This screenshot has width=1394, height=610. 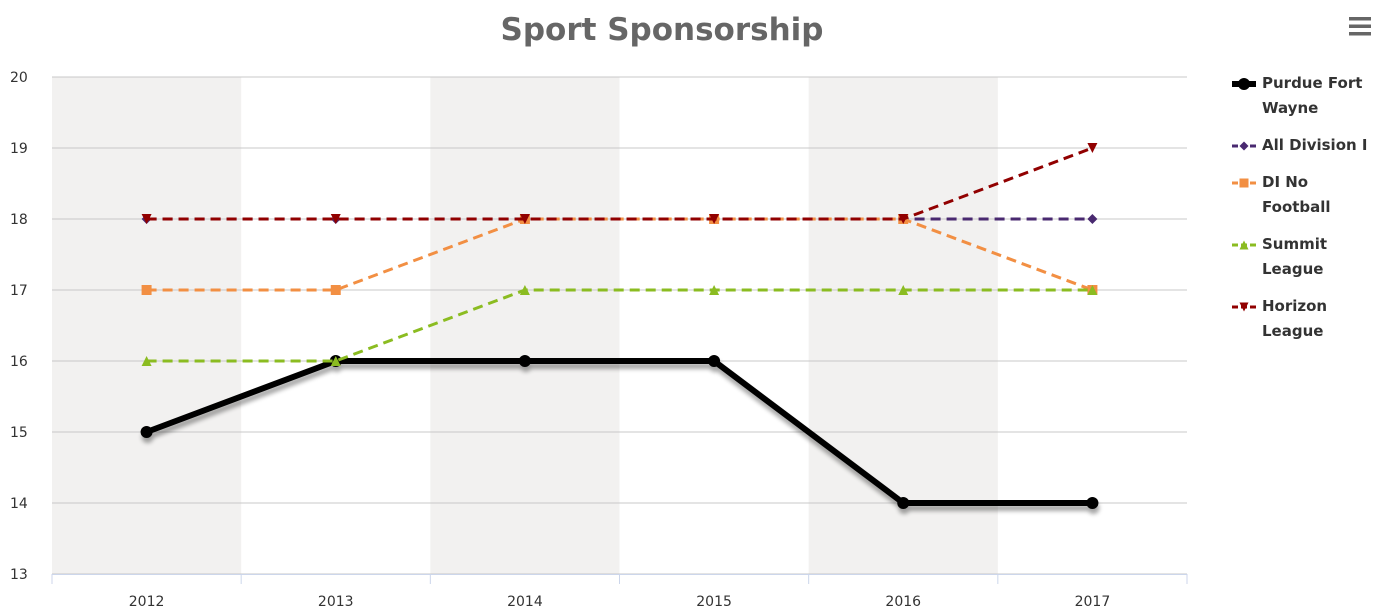 What do you see at coordinates (1093, 602) in the screenshot?
I see `x-tick-label: 2017` at bounding box center [1093, 602].